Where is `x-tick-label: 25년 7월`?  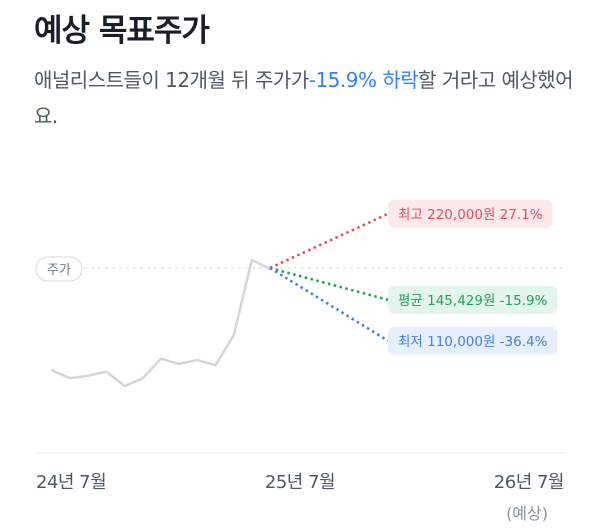 x-tick-label: 25년 7월 is located at coordinates (300, 482).